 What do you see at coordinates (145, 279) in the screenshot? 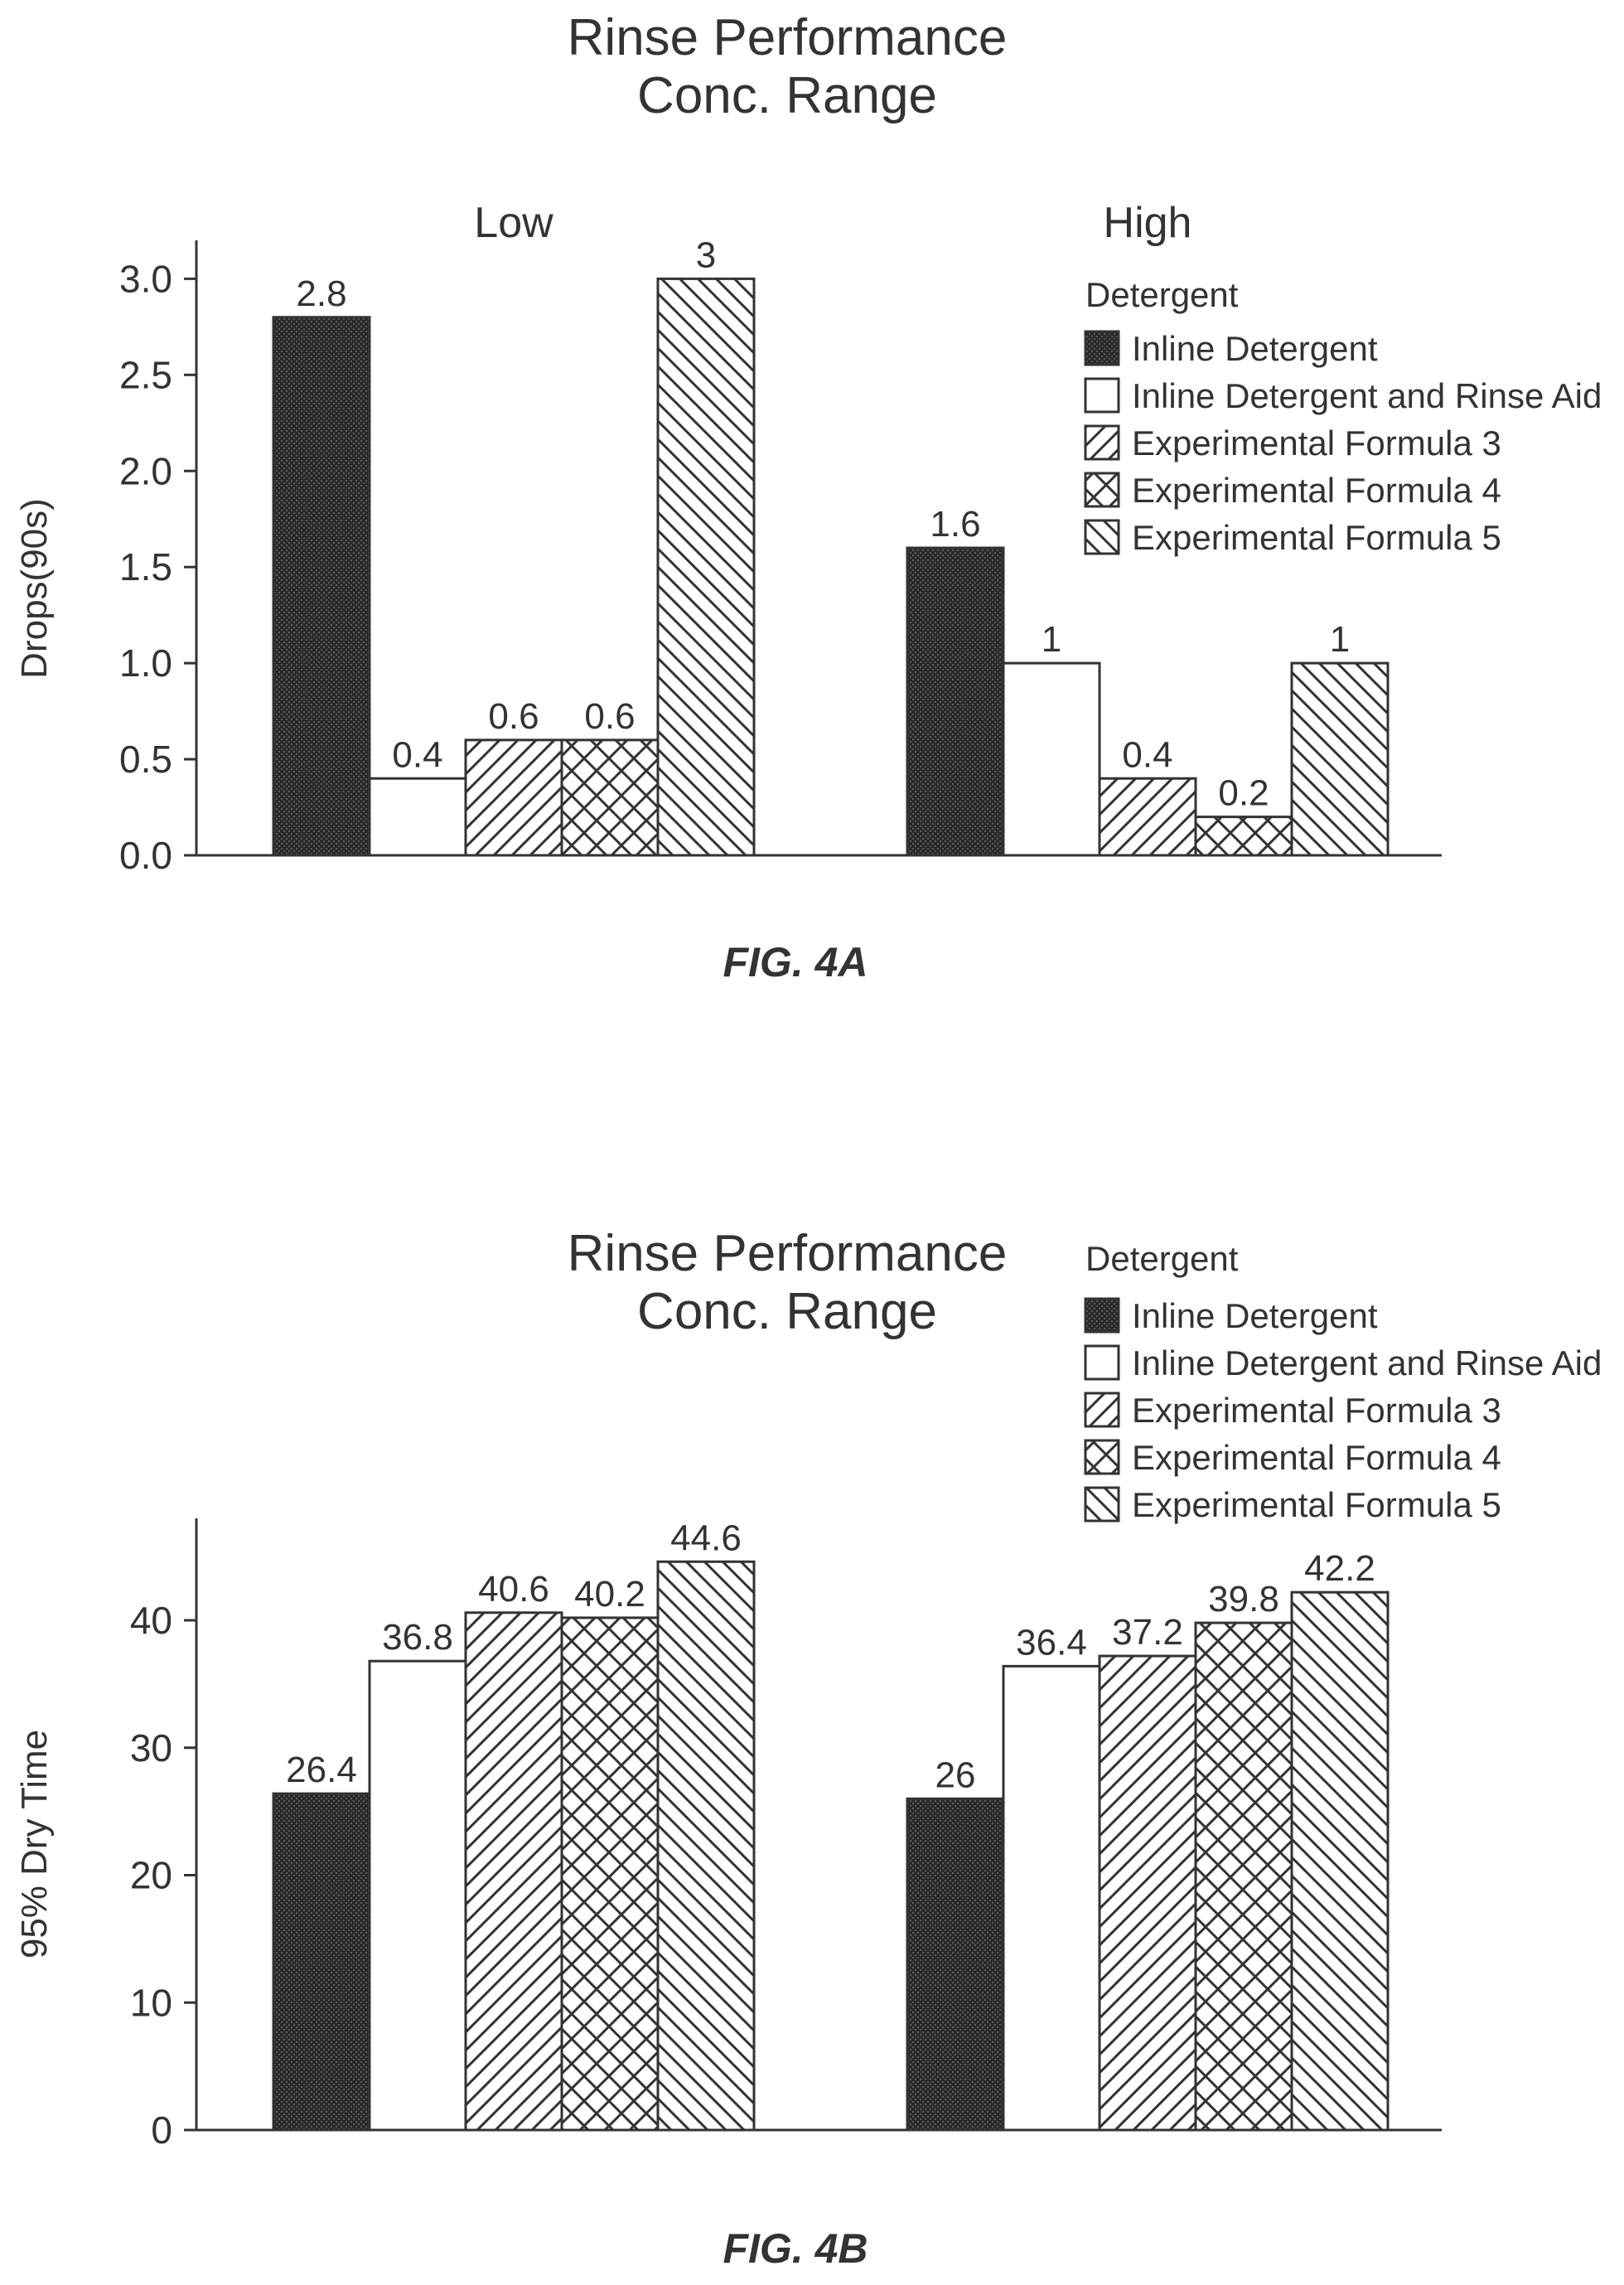
I see `y-tick-label: 3.0` at bounding box center [145, 279].